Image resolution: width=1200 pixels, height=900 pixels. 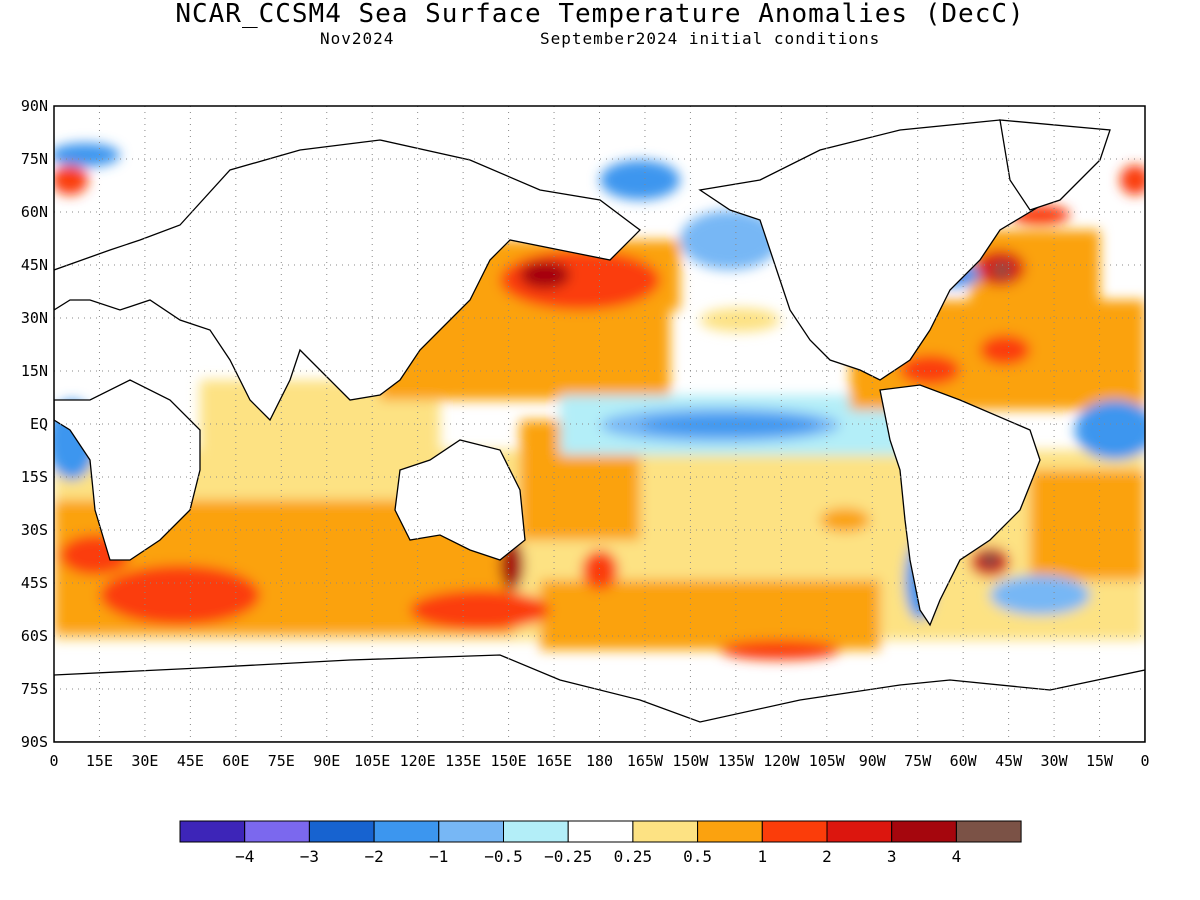 I want to click on lon-label: 45E, so click(x=190, y=761).